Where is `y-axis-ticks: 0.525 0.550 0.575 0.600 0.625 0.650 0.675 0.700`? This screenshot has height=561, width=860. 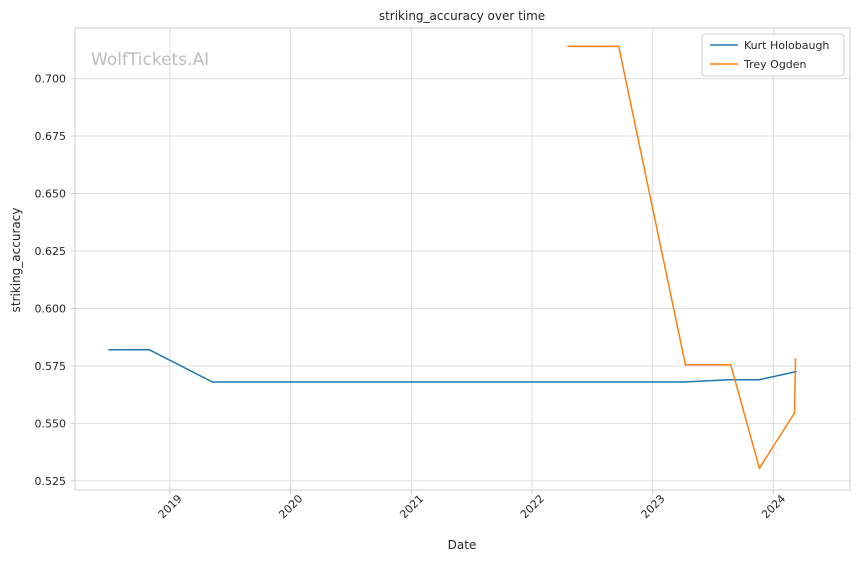
y-axis-ticks: 0.525 0.550 0.575 0.600 0.625 0.650 0.675 0.700 is located at coordinates (55, 280).